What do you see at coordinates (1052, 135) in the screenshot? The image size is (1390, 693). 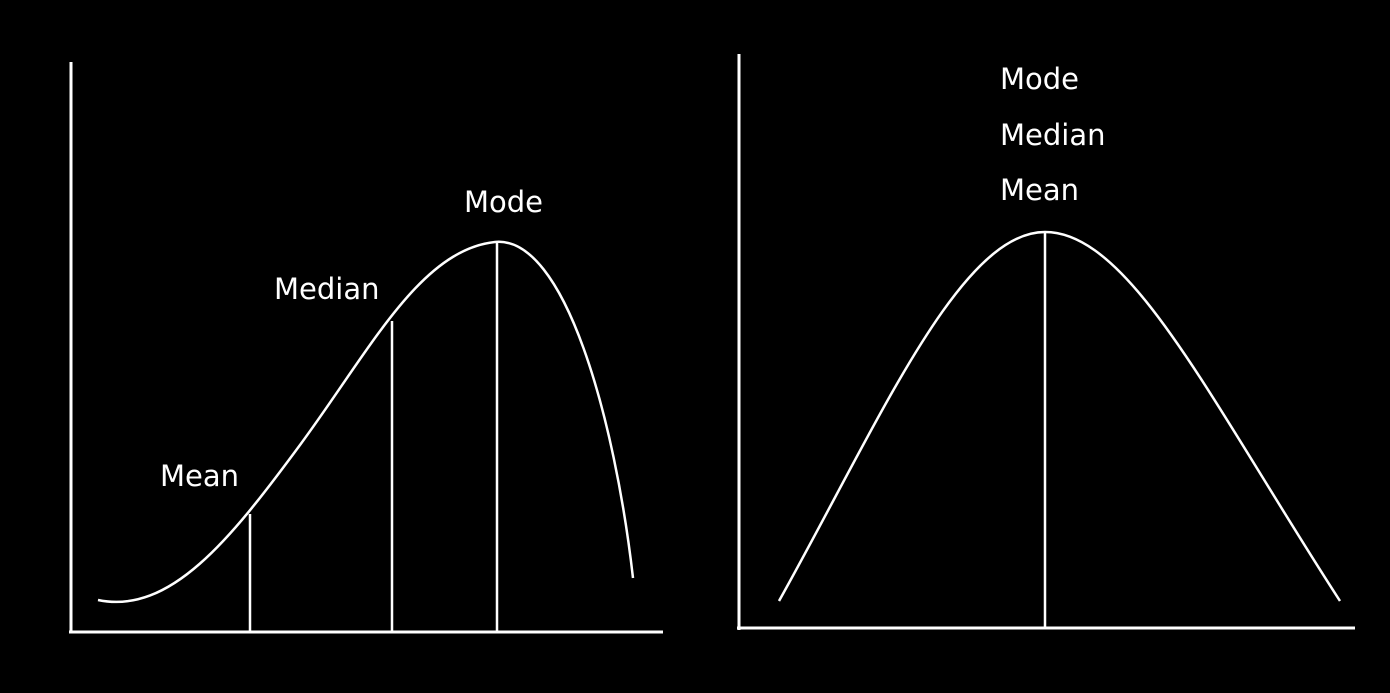 I see `symmetric-median-label: Median` at bounding box center [1052, 135].